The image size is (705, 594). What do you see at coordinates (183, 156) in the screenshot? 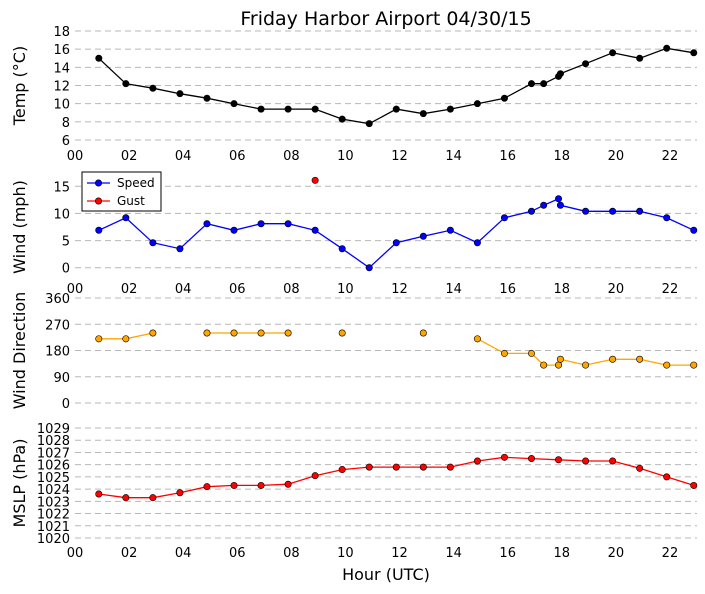
I see `x-tick-label: 04` at bounding box center [183, 156].